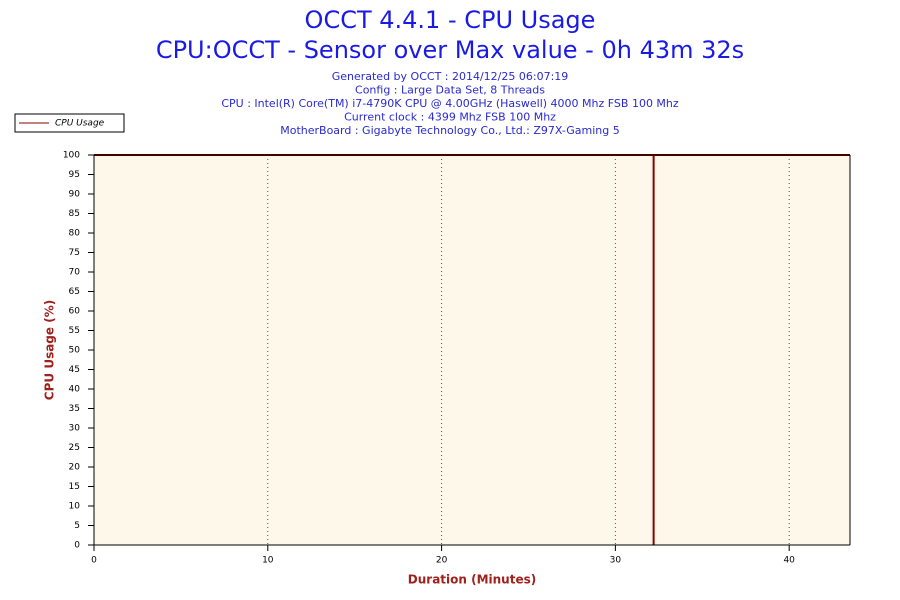  Describe the element at coordinates (75, 273) in the screenshot. I see `y-tick-label: 70` at that location.